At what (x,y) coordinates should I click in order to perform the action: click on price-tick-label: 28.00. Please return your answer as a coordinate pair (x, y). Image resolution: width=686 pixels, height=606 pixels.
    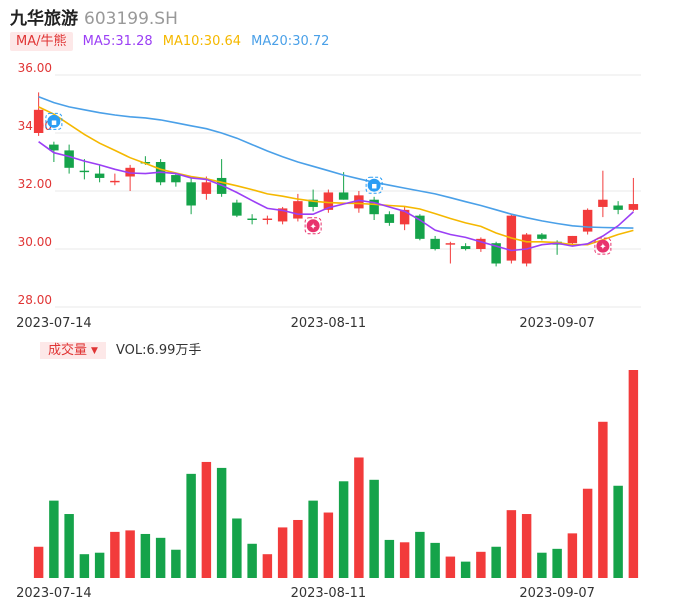
    Looking at the image, I should click on (35, 300).